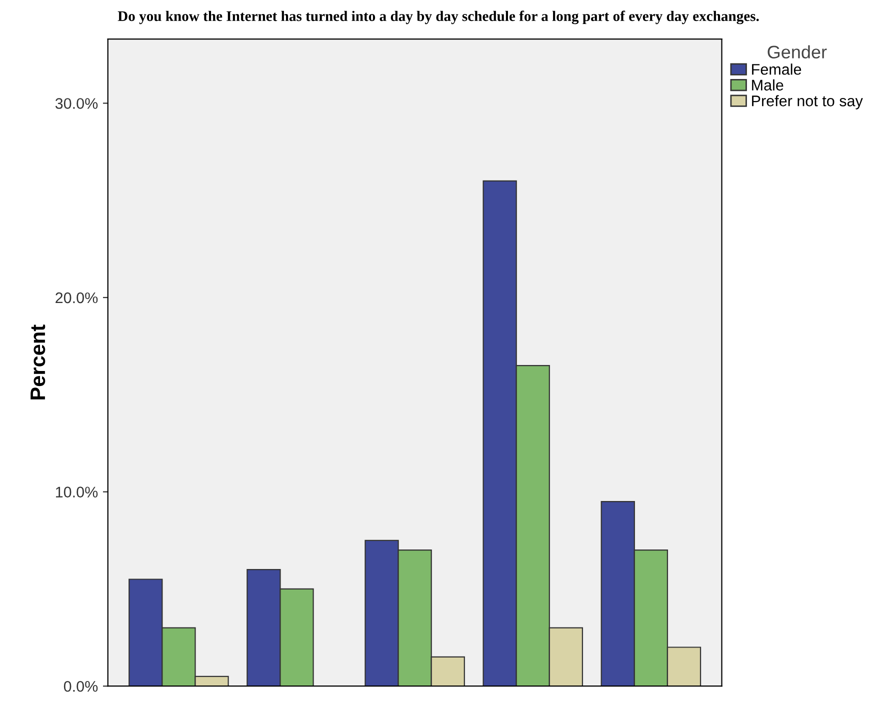  What do you see at coordinates (777, 69) in the screenshot?
I see `legend-label: Female` at bounding box center [777, 69].